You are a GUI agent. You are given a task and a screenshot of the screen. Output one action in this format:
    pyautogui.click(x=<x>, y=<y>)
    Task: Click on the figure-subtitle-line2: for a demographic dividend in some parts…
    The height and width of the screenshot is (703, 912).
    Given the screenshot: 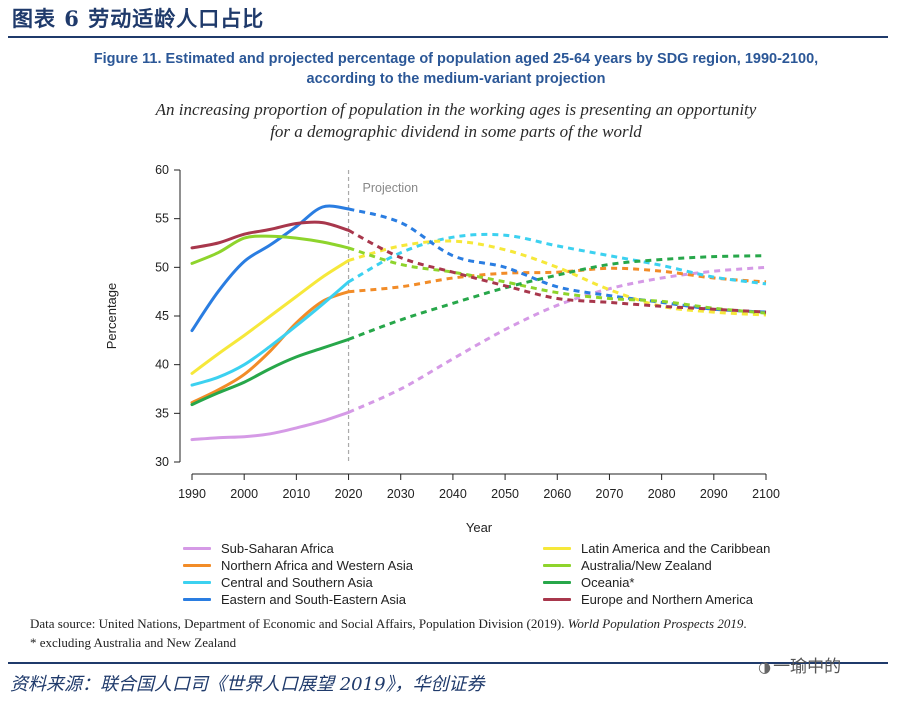 What is the action you would take?
    pyautogui.click(x=456, y=131)
    